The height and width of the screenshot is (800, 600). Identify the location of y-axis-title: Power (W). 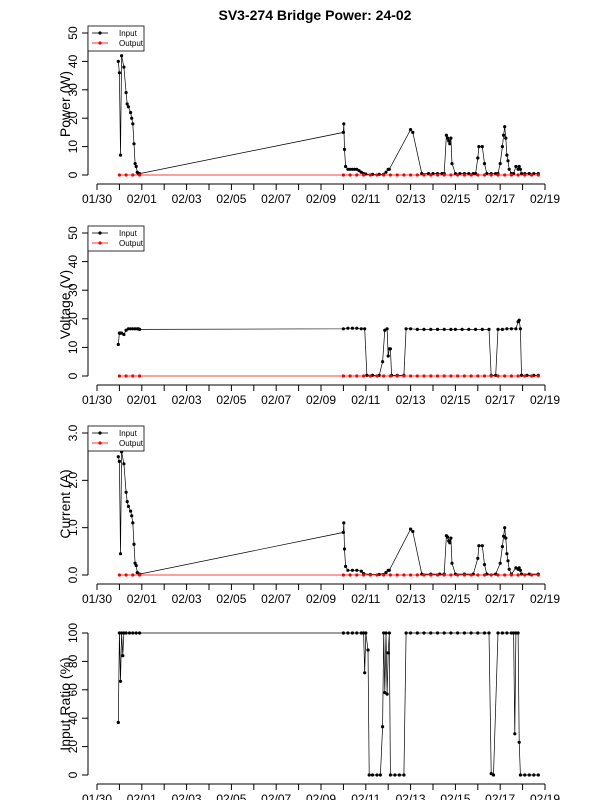
(65, 104).